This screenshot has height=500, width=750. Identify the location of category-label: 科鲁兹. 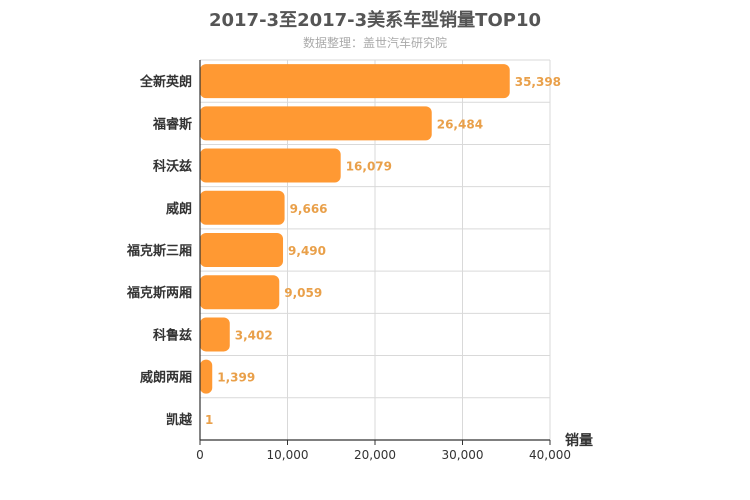
(172, 335).